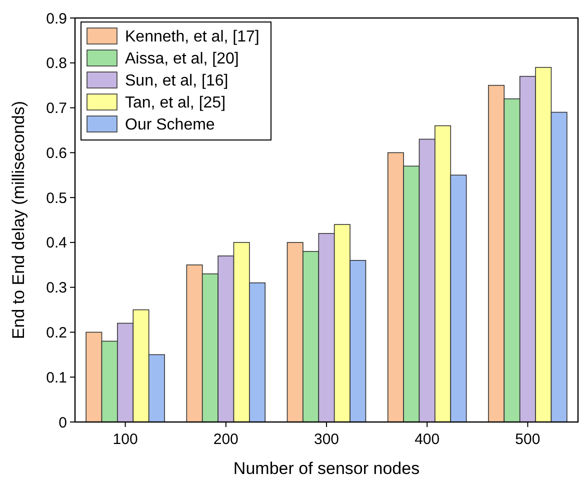 Image resolution: width=584 pixels, height=484 pixels. I want to click on legend-label: Tan, et al, [25], so click(175, 103).